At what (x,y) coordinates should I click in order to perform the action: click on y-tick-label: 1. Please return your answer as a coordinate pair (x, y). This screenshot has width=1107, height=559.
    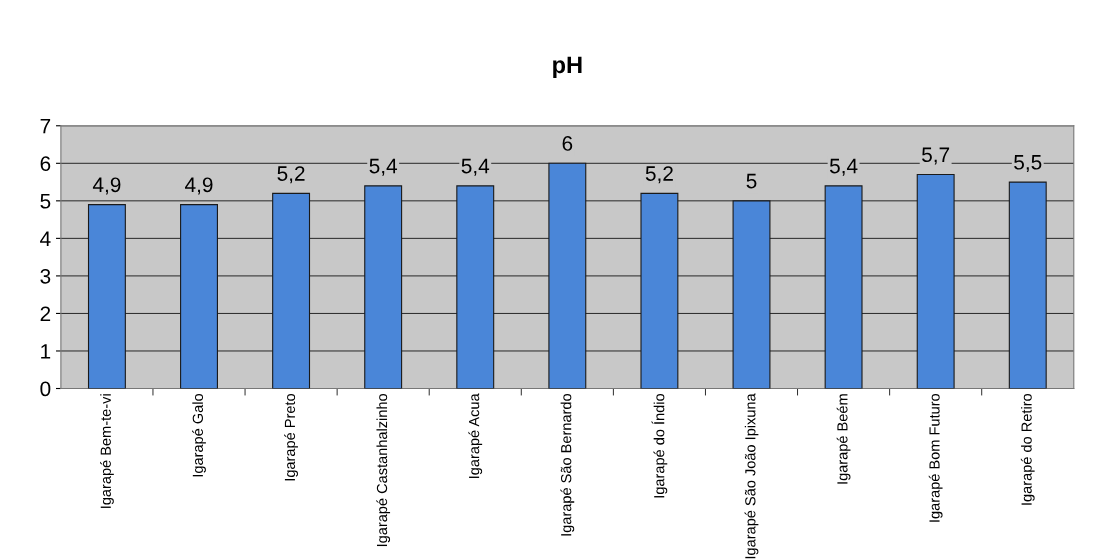
    Looking at the image, I should click on (46, 351).